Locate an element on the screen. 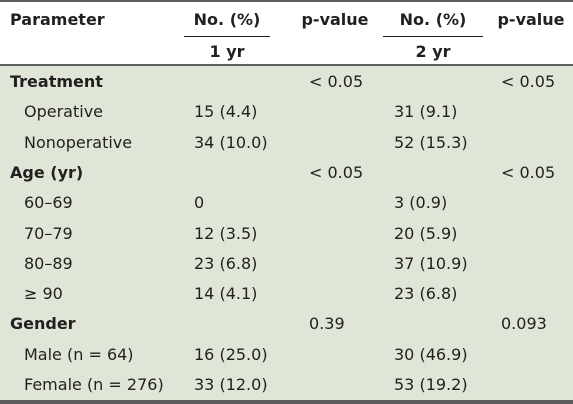 This screenshot has width=573, height=404. header-underline-2yr is located at coordinates (433, 36).